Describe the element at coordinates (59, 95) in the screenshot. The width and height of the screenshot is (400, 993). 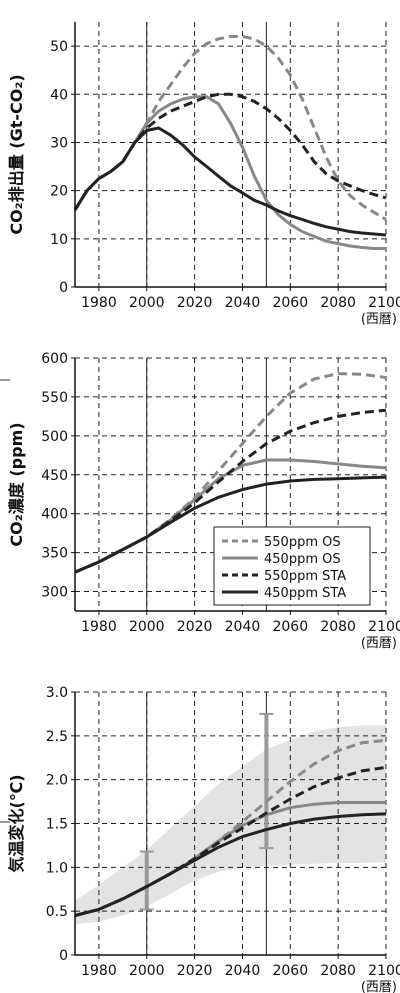
I see `y-tick-label: 40` at that location.